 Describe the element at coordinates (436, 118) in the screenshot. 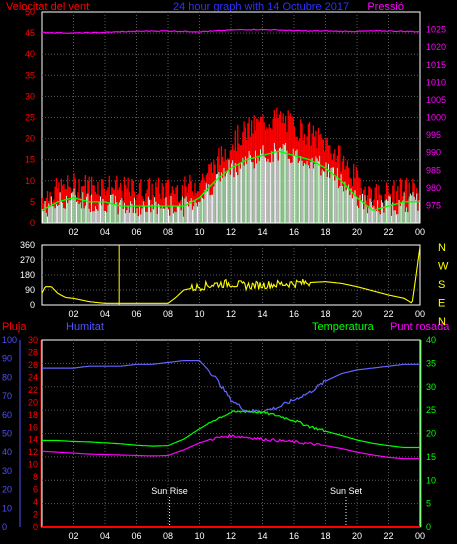

I see `pressure-ytick: 1000` at that location.